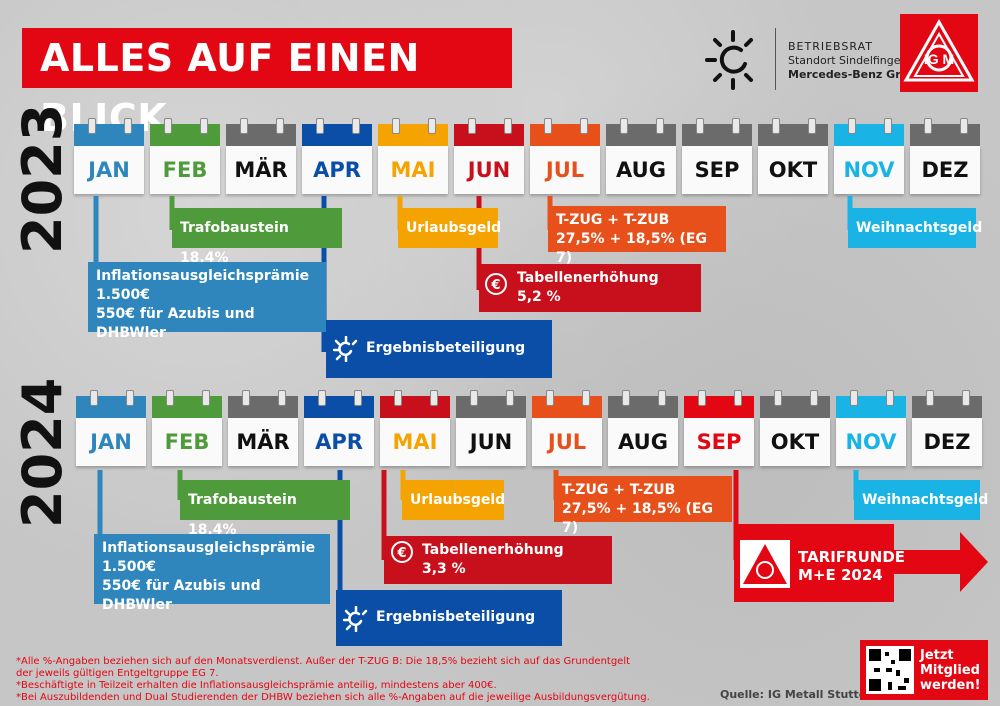 The width and height of the screenshot is (1000, 706). I want to click on tzug-box-2024: T-ZUG + T-ZUB 27,5% + 18,5% (EG 7), so click(643, 506).